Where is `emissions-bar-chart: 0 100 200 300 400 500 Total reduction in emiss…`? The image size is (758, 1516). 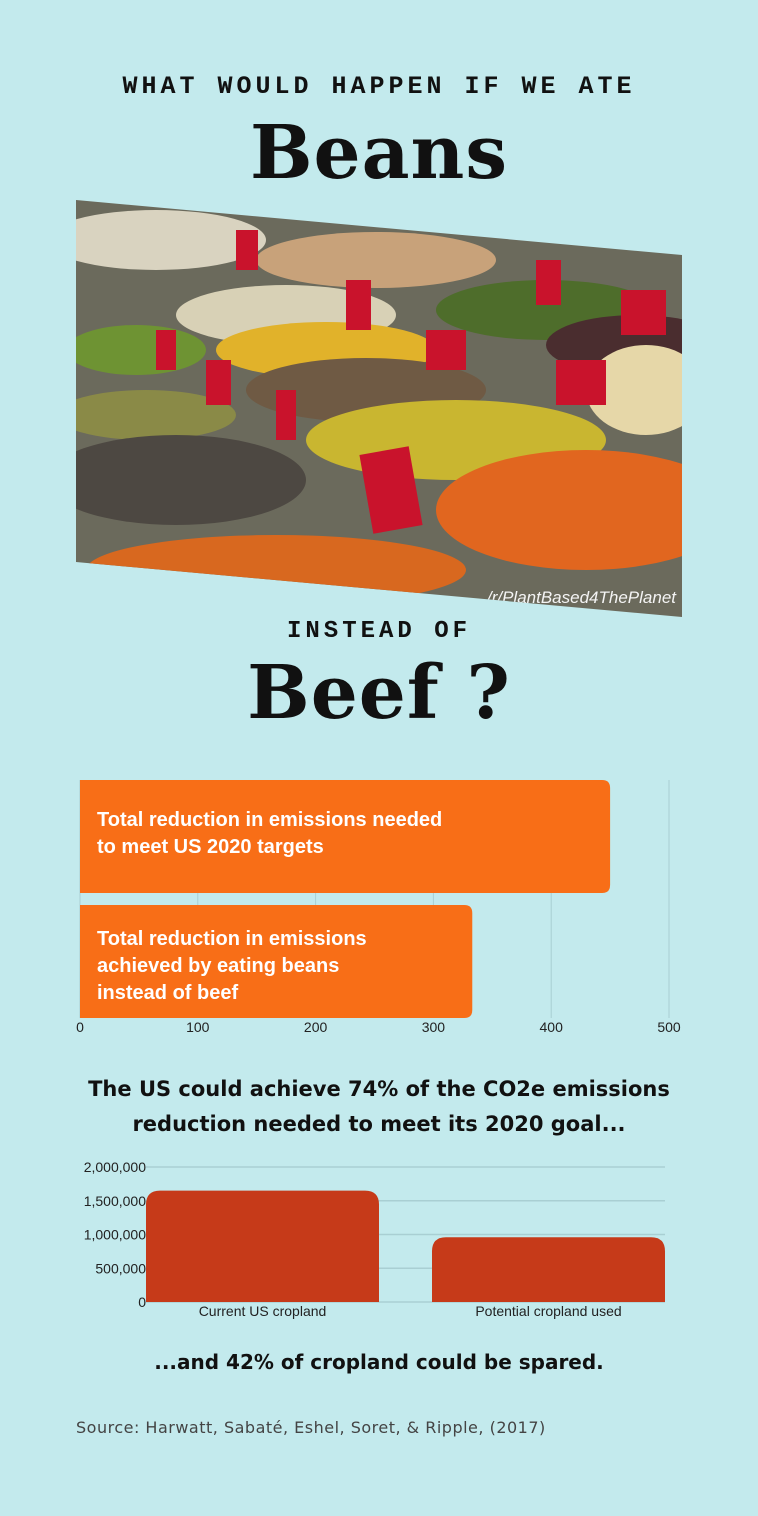 emissions-bar-chart: 0 100 200 300 400 500 Total reduction in emiss… is located at coordinates (378, 907).